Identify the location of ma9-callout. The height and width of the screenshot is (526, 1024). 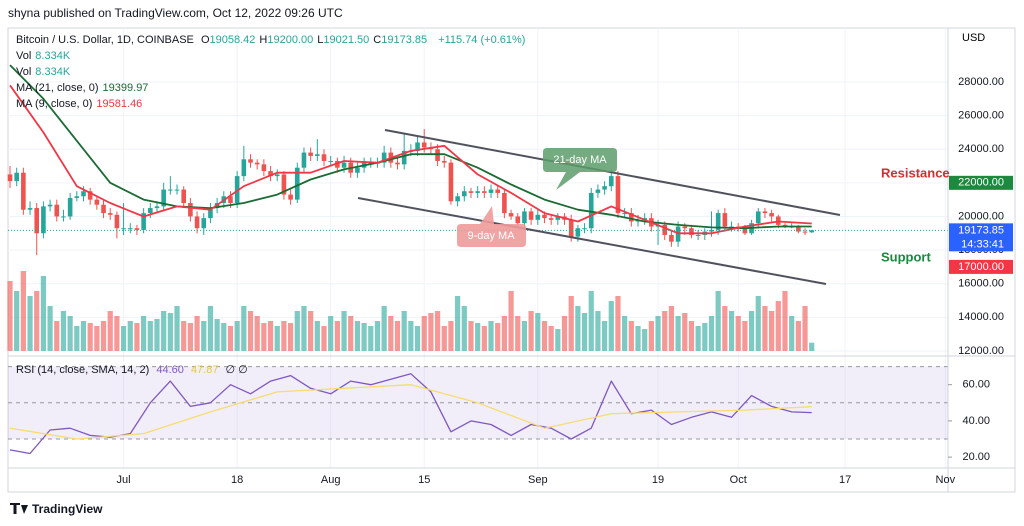
(491, 226).